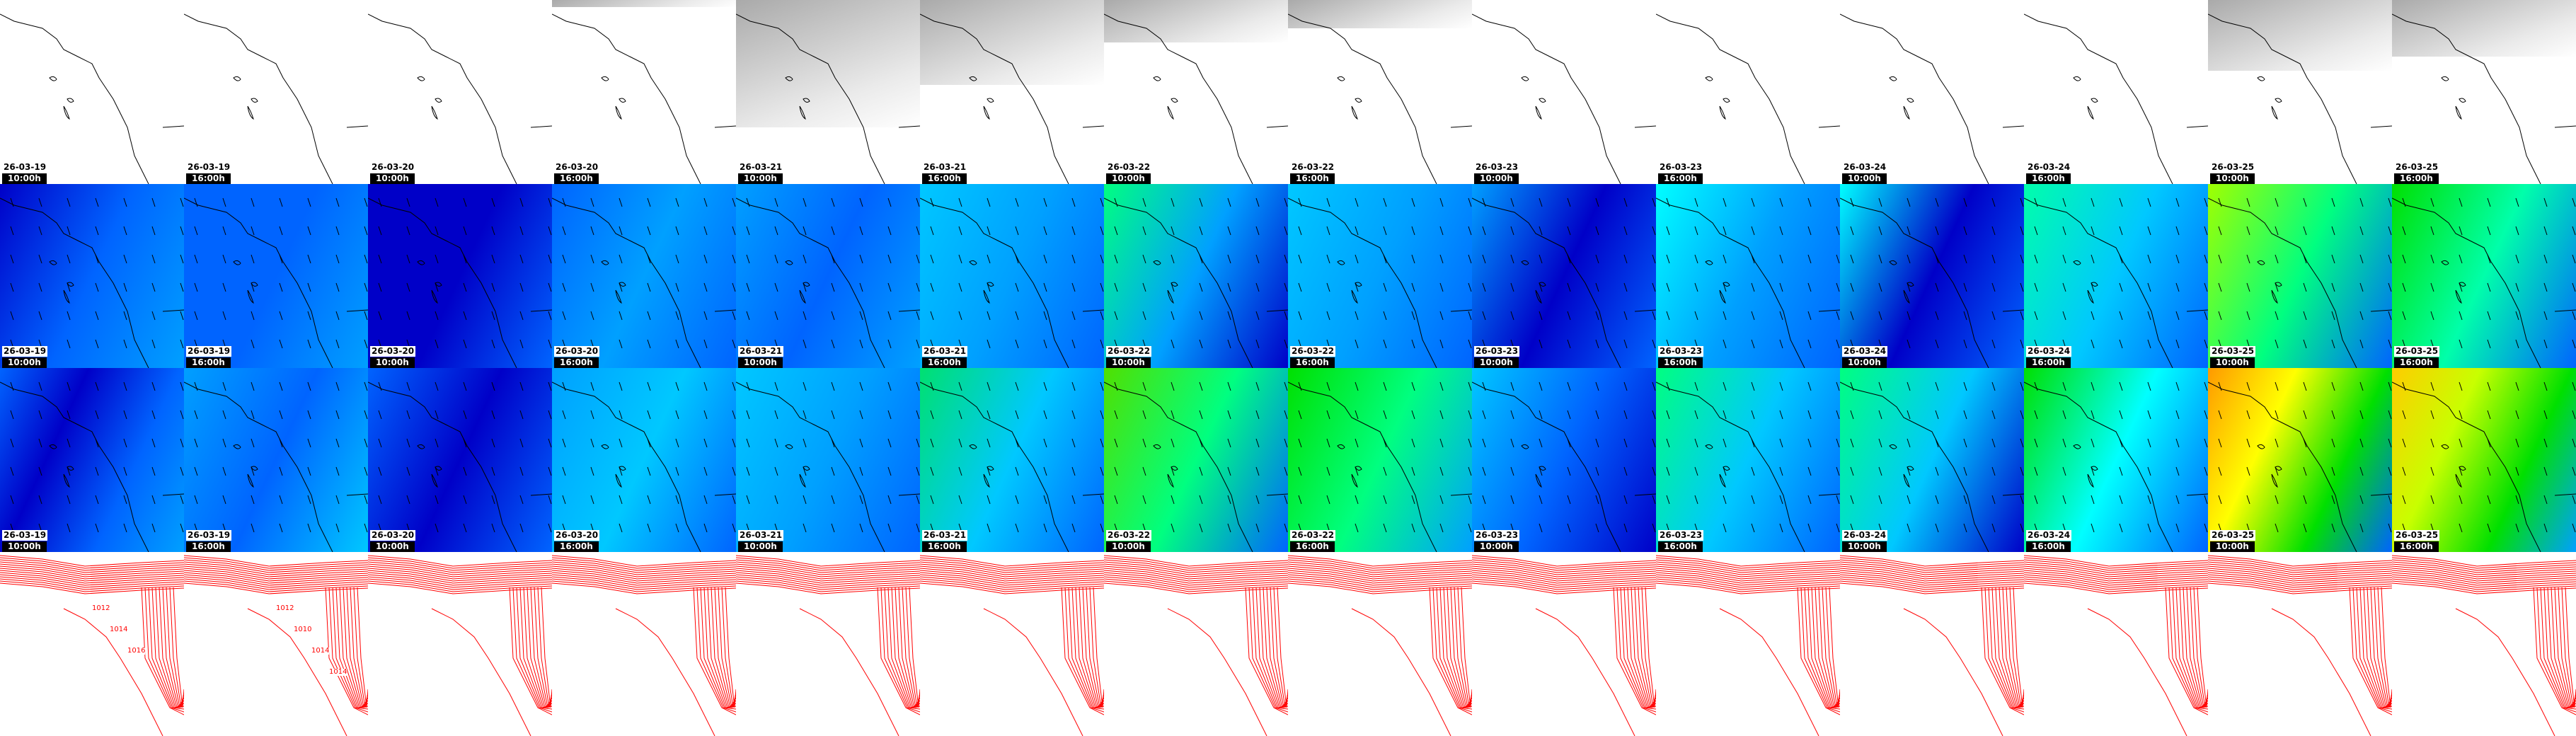  I want to click on cloud-map-6: 26-03-22 10:00h, so click(1196, 92).